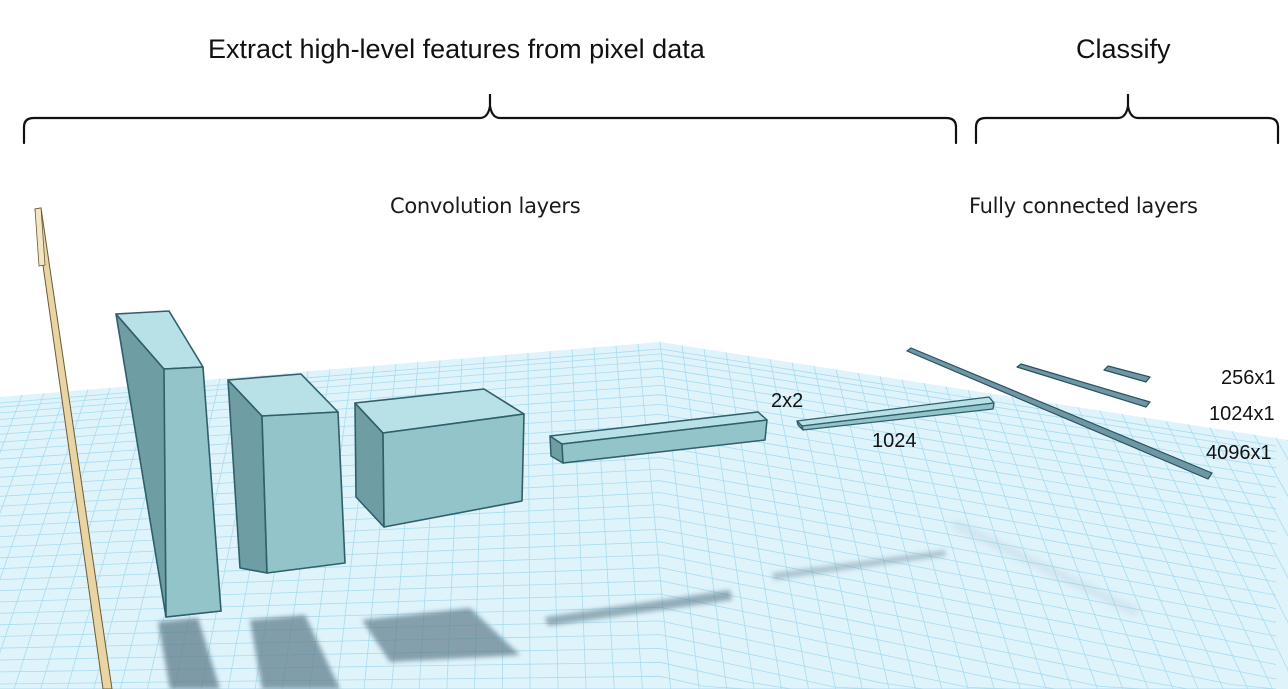 This screenshot has height=689, width=1288. Describe the element at coordinates (1083, 206) in the screenshot. I see `label-fully-connected-layers: Fully connected layers` at that location.